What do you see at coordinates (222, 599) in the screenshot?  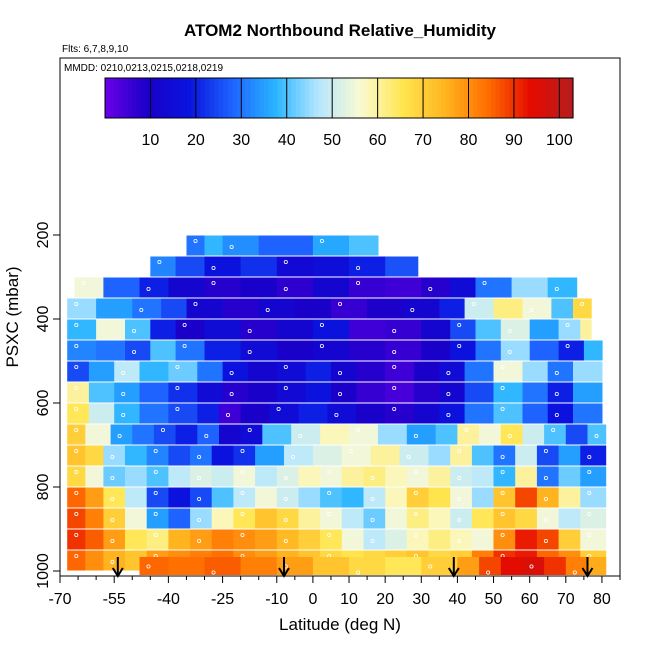 I see `x-tick-label: -25` at bounding box center [222, 599].